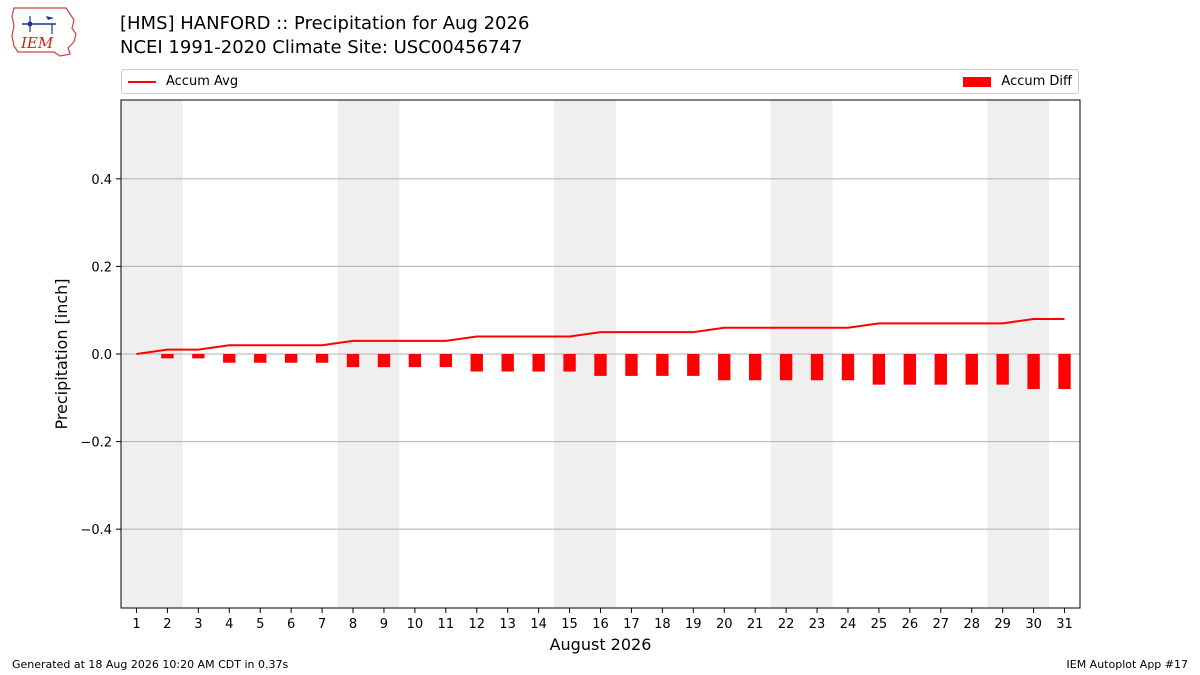 This screenshot has width=1200, height=675. What do you see at coordinates (941, 624) in the screenshot?
I see `x-tick-label-27: 27` at bounding box center [941, 624].